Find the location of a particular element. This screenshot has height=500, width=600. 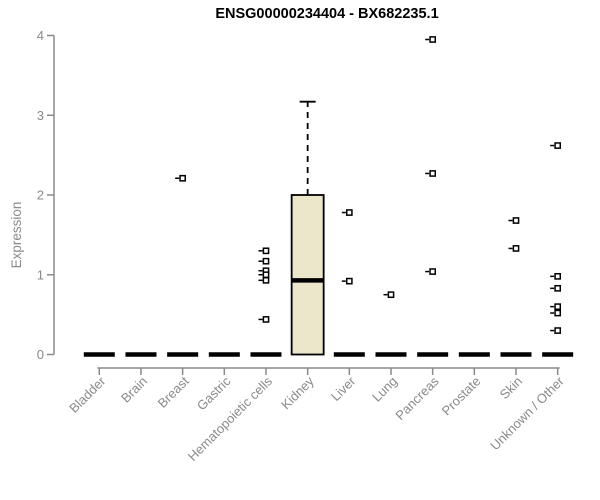

x-tick-label: Lung is located at coordinates (384, 389).